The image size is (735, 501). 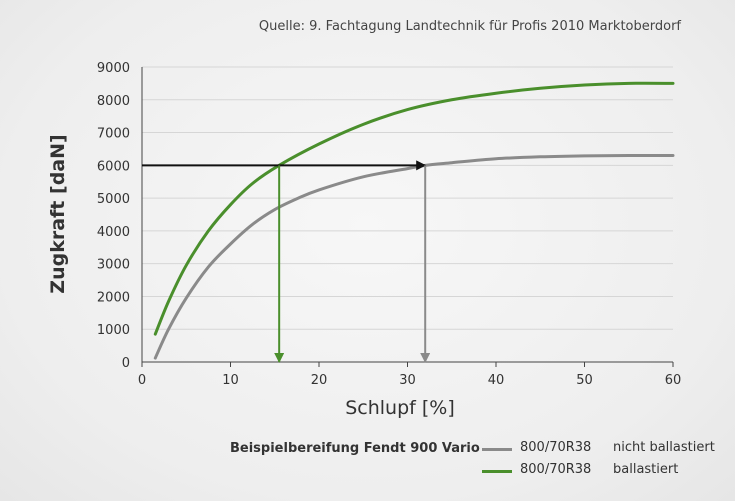 What do you see at coordinates (113, 134) in the screenshot?
I see `y-tick-label: 7000` at bounding box center [113, 134].